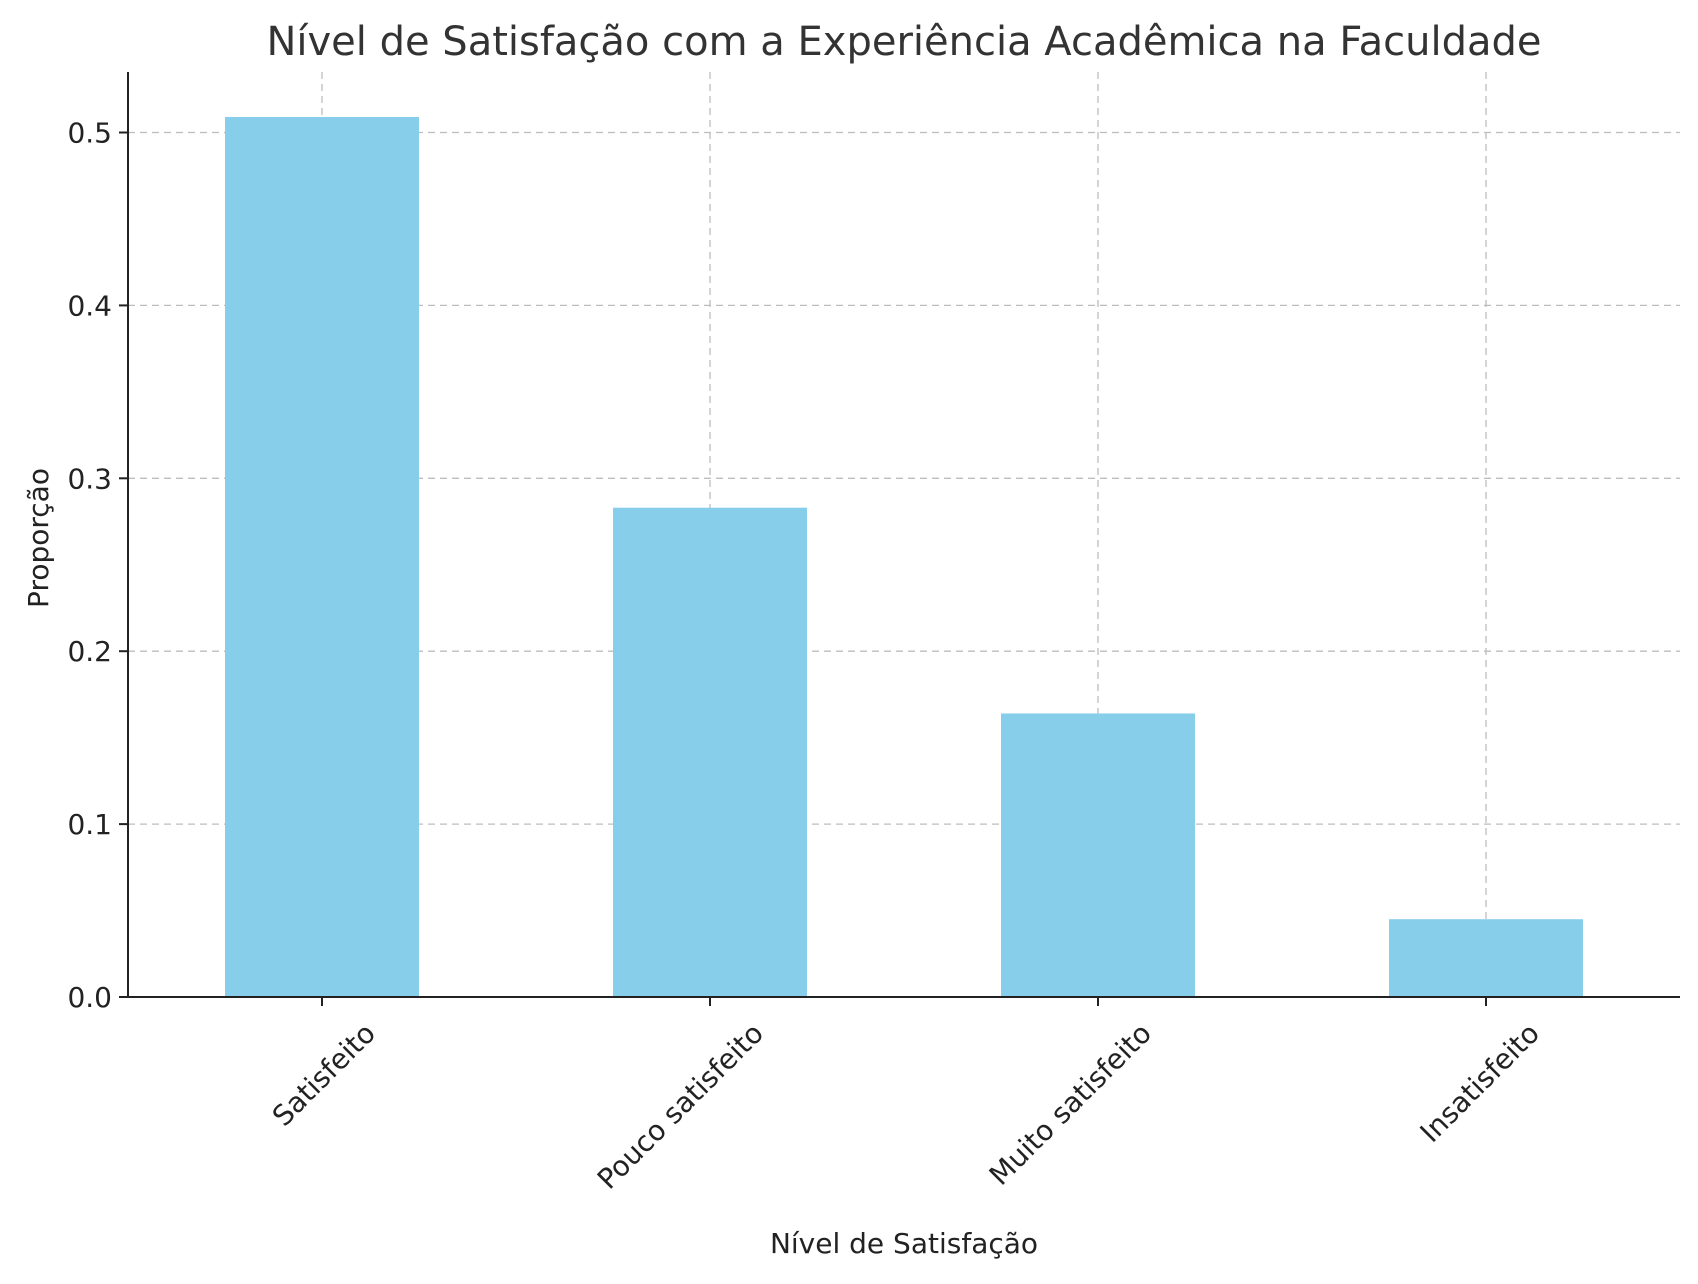 The image size is (1698, 1284). What do you see at coordinates (89, 478) in the screenshot?
I see `y-tick-label: 0.3` at bounding box center [89, 478].